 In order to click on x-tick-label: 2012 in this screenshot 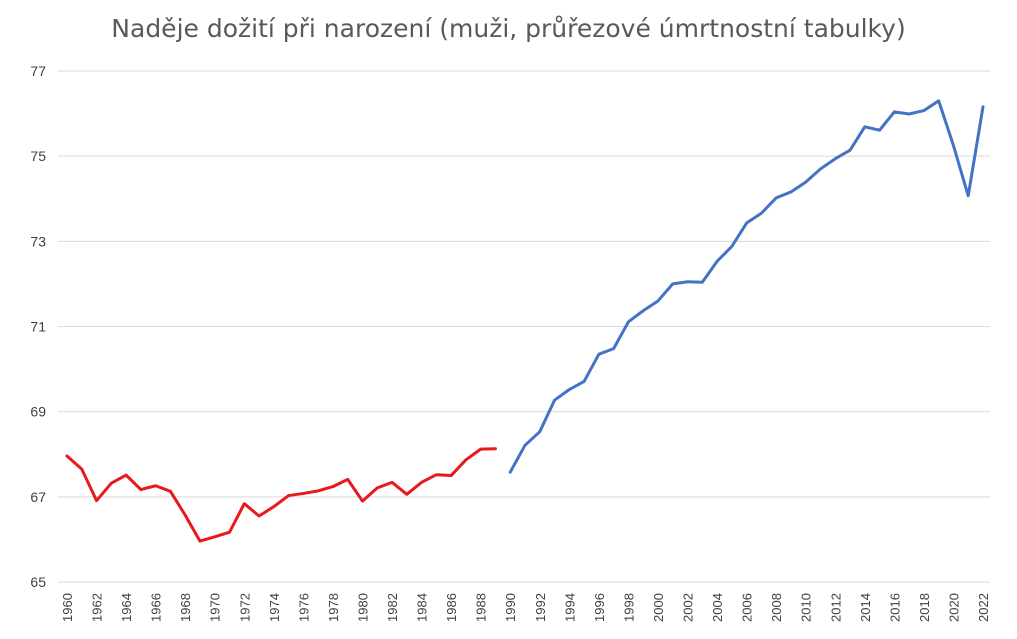, I will do `click(835, 607)`.